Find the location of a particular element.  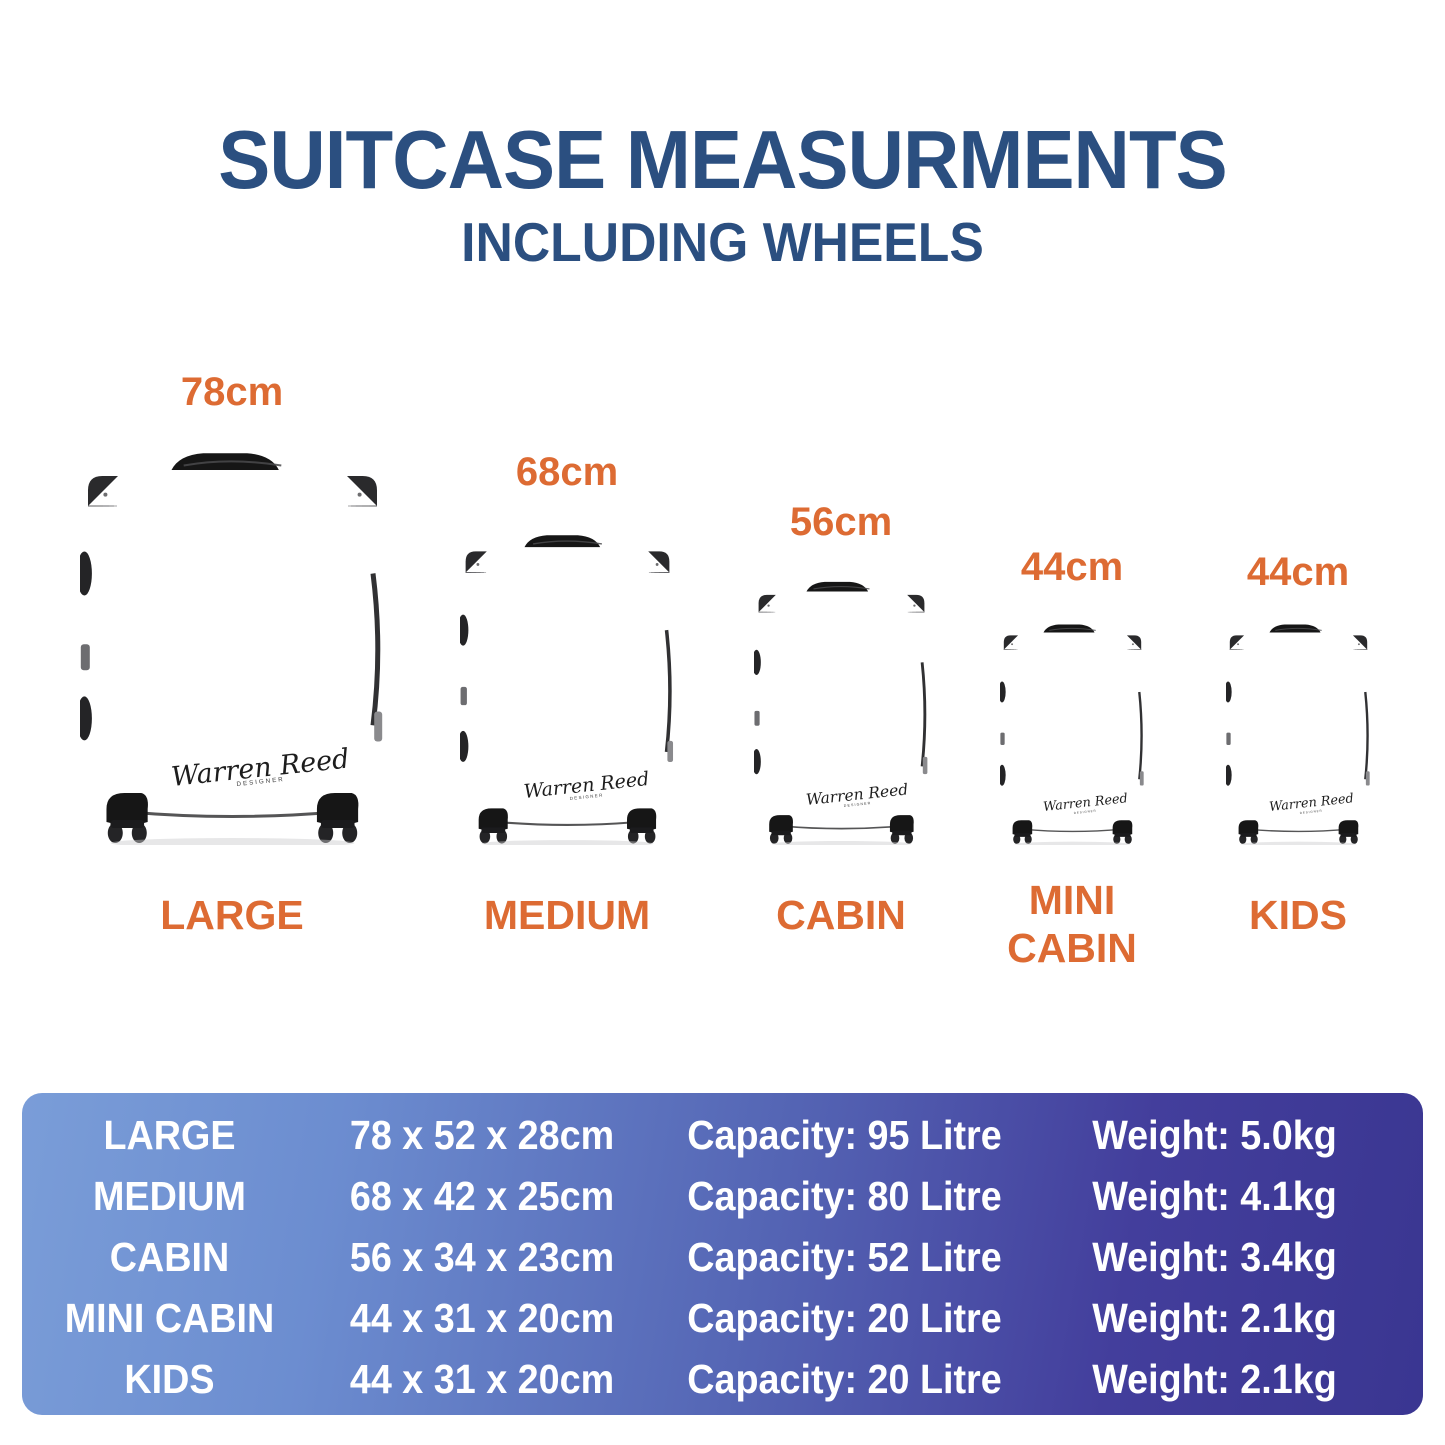

suitcase-name-label: MINI CABIN is located at coordinates (1072, 924).